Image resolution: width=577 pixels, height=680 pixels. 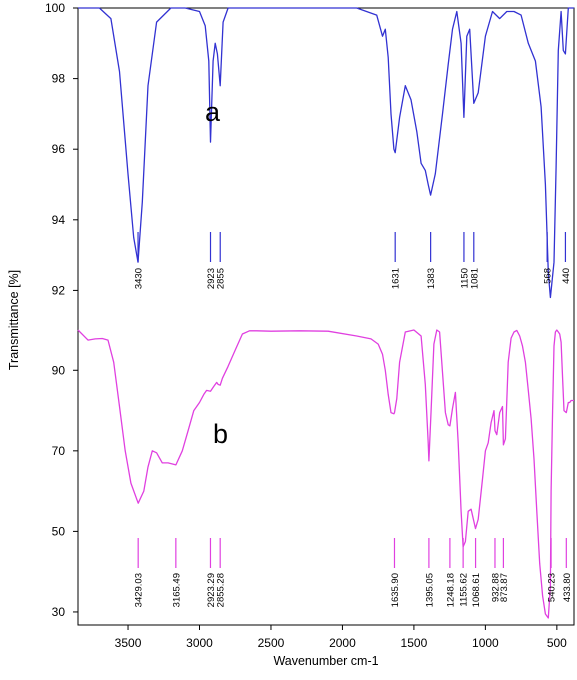 What do you see at coordinates (464, 278) in the screenshot?
I see `peak-label: 1150` at bounding box center [464, 278].